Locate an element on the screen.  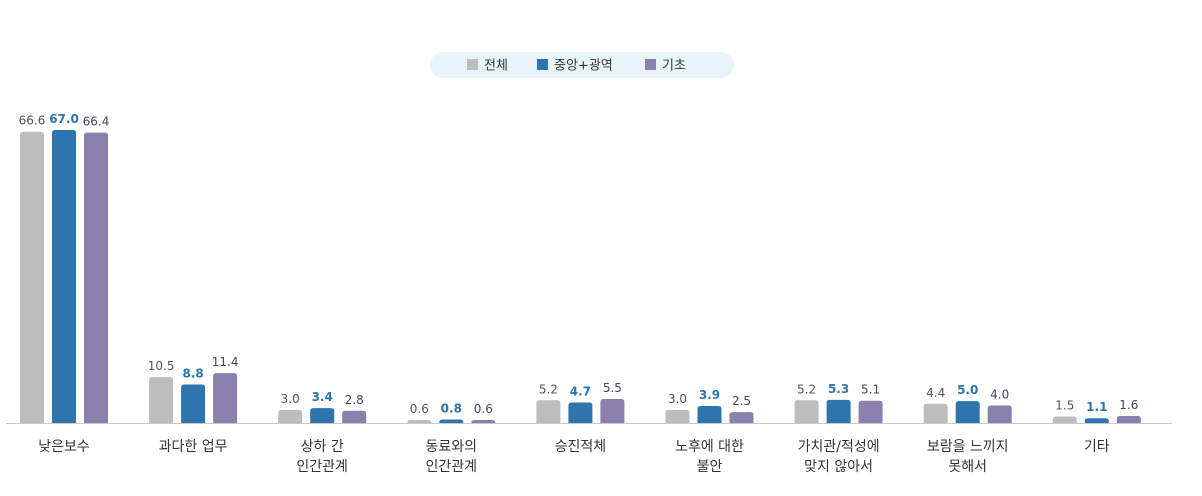
category-label-7-line-1: 가치관/적성에 is located at coordinates (839, 447).